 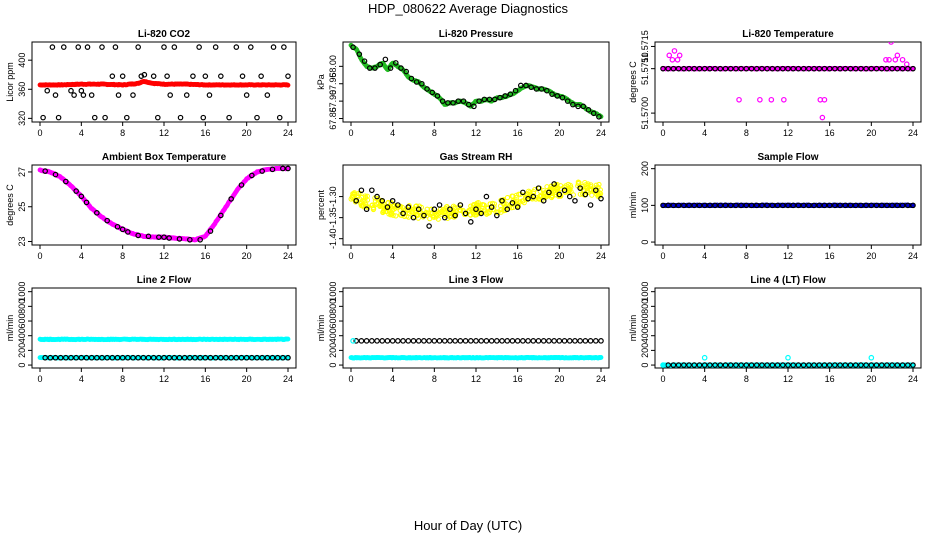 What do you see at coordinates (468, 525) in the screenshot?
I see `x-axis-title: Hour of Day (UTC)` at bounding box center [468, 525].